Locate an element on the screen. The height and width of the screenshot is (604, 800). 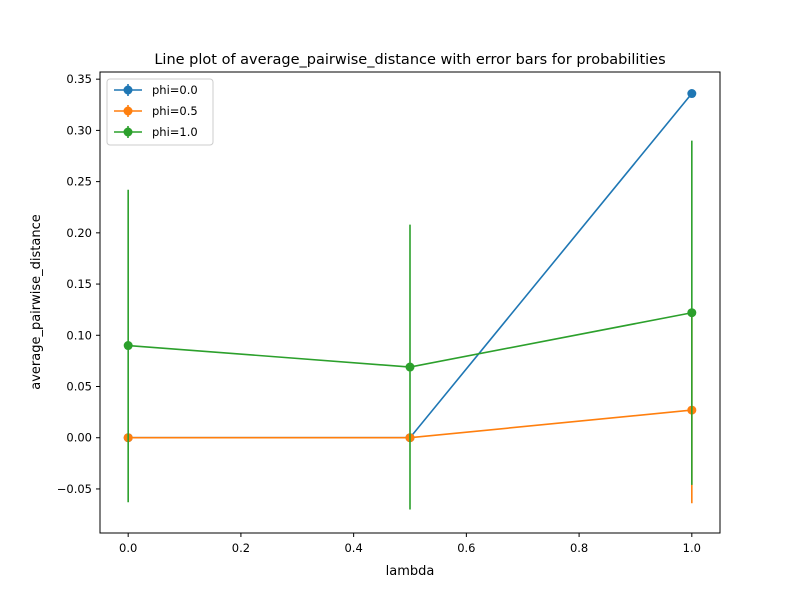
y-tick-label: 0.25 is located at coordinates (79, 182).